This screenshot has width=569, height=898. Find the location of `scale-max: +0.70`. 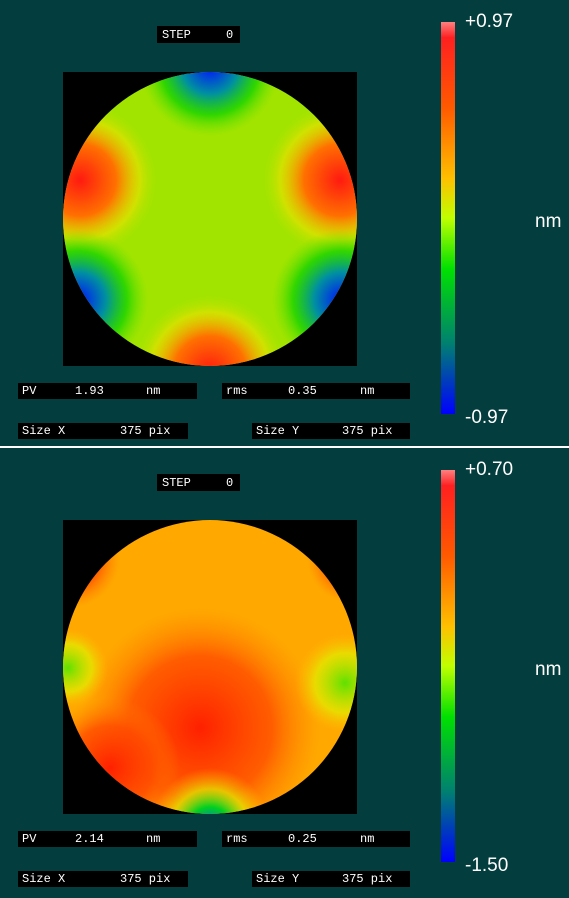

scale-max: +0.70 is located at coordinates (489, 469).